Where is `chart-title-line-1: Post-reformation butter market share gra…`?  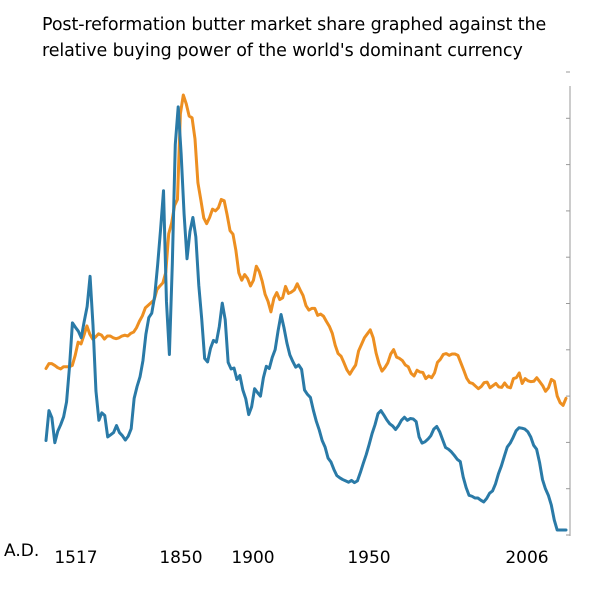 chart-title-line-1: Post-reformation butter market share gra… is located at coordinates (294, 25).